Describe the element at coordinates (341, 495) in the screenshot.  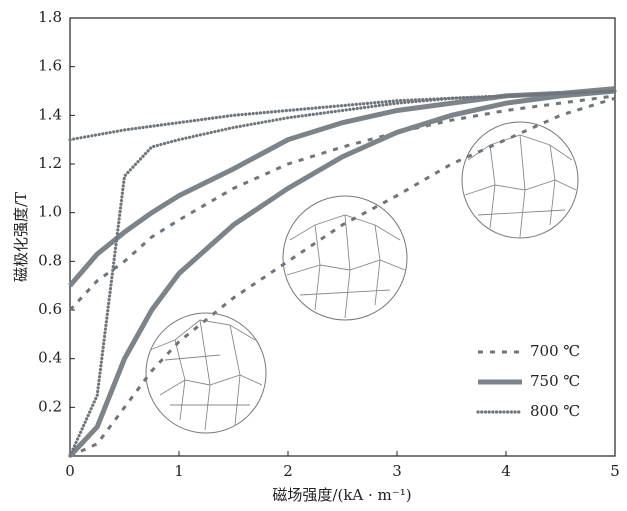
I see `x-axis-label: 磁场强度/(kA · m⁻¹)` at that location.